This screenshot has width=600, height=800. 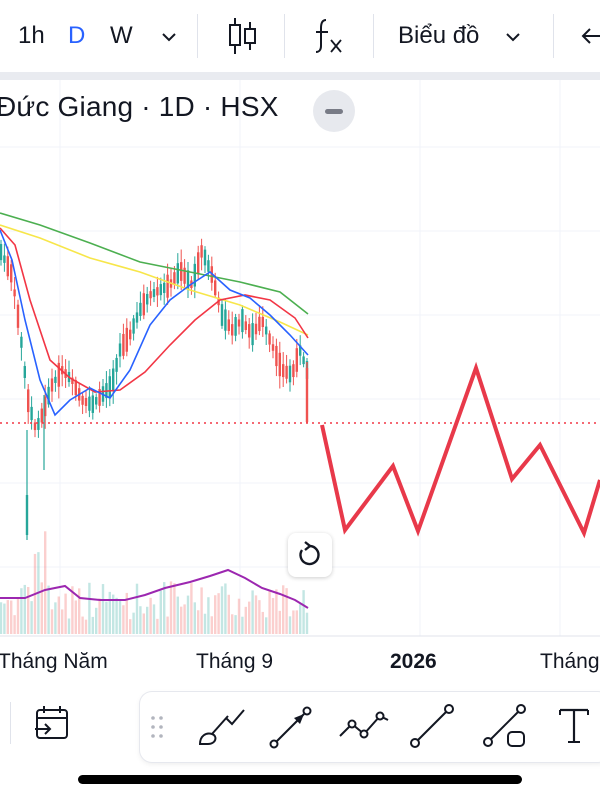 I want to click on chart-type-dropdown: Biểu đồ, so click(x=439, y=35).